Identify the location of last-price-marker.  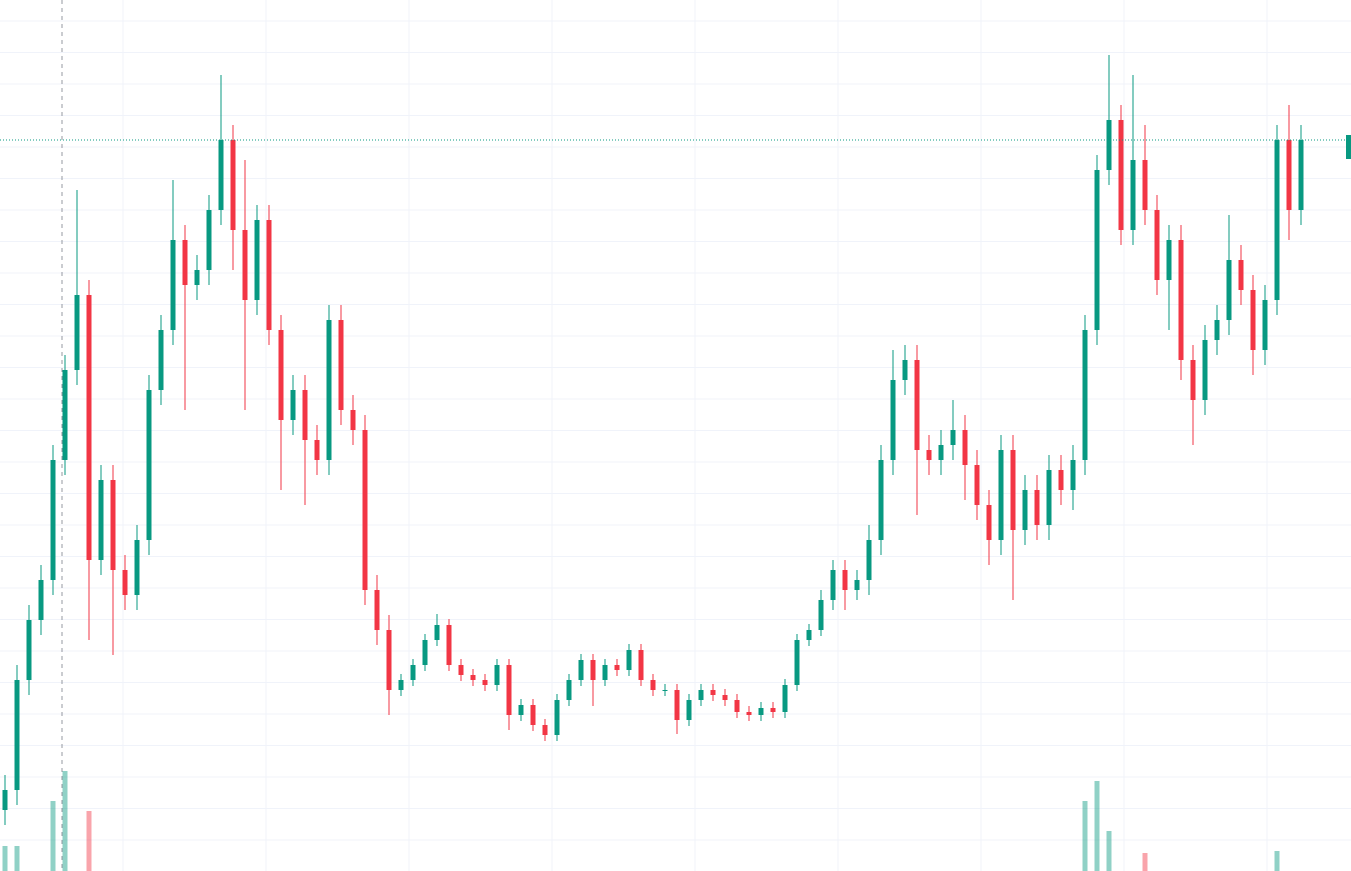
(1348, 147).